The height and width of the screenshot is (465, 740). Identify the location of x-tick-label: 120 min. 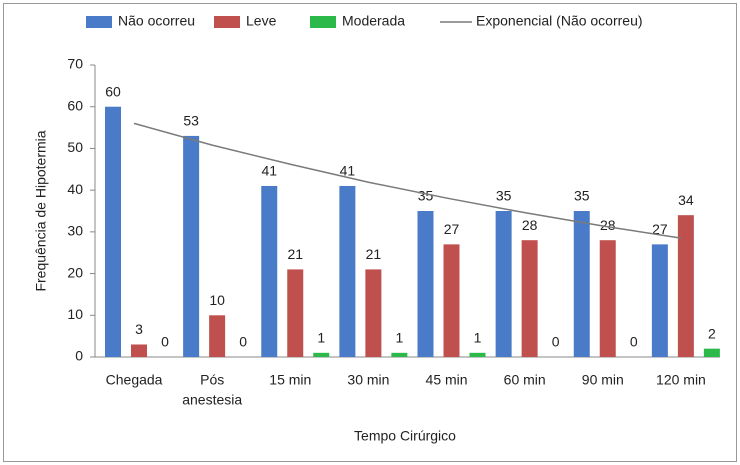
(681, 380).